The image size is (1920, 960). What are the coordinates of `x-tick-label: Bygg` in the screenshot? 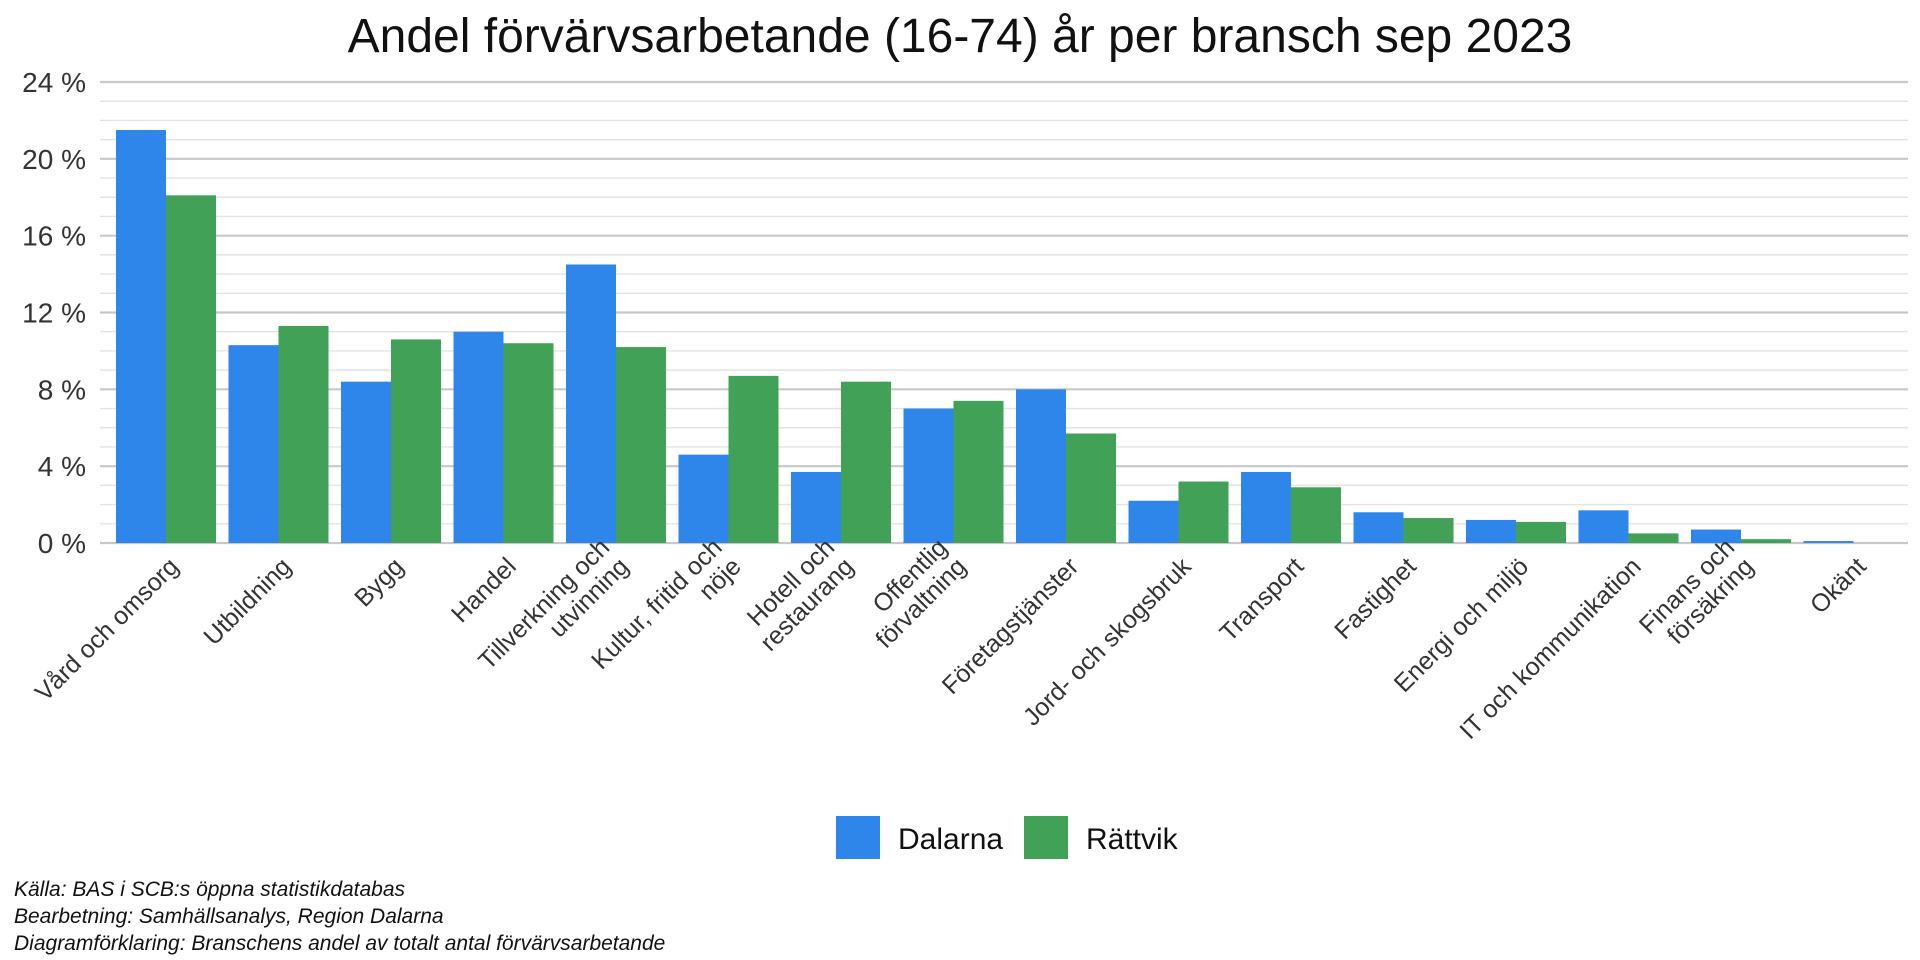 It's located at (379, 582).